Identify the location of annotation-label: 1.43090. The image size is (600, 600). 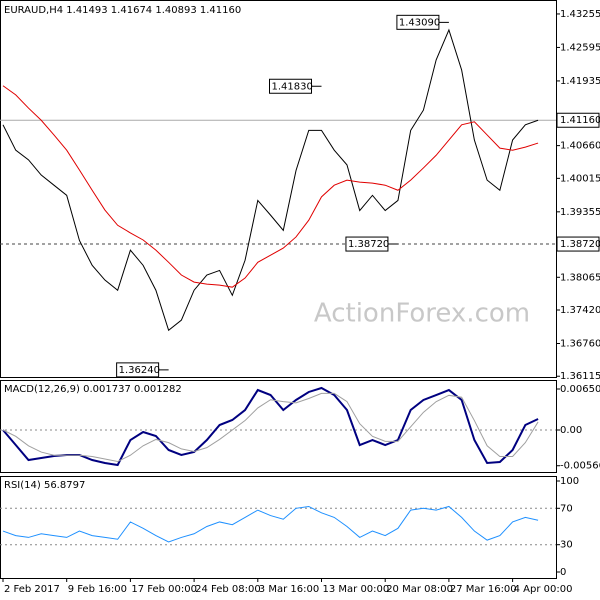
(419, 22).